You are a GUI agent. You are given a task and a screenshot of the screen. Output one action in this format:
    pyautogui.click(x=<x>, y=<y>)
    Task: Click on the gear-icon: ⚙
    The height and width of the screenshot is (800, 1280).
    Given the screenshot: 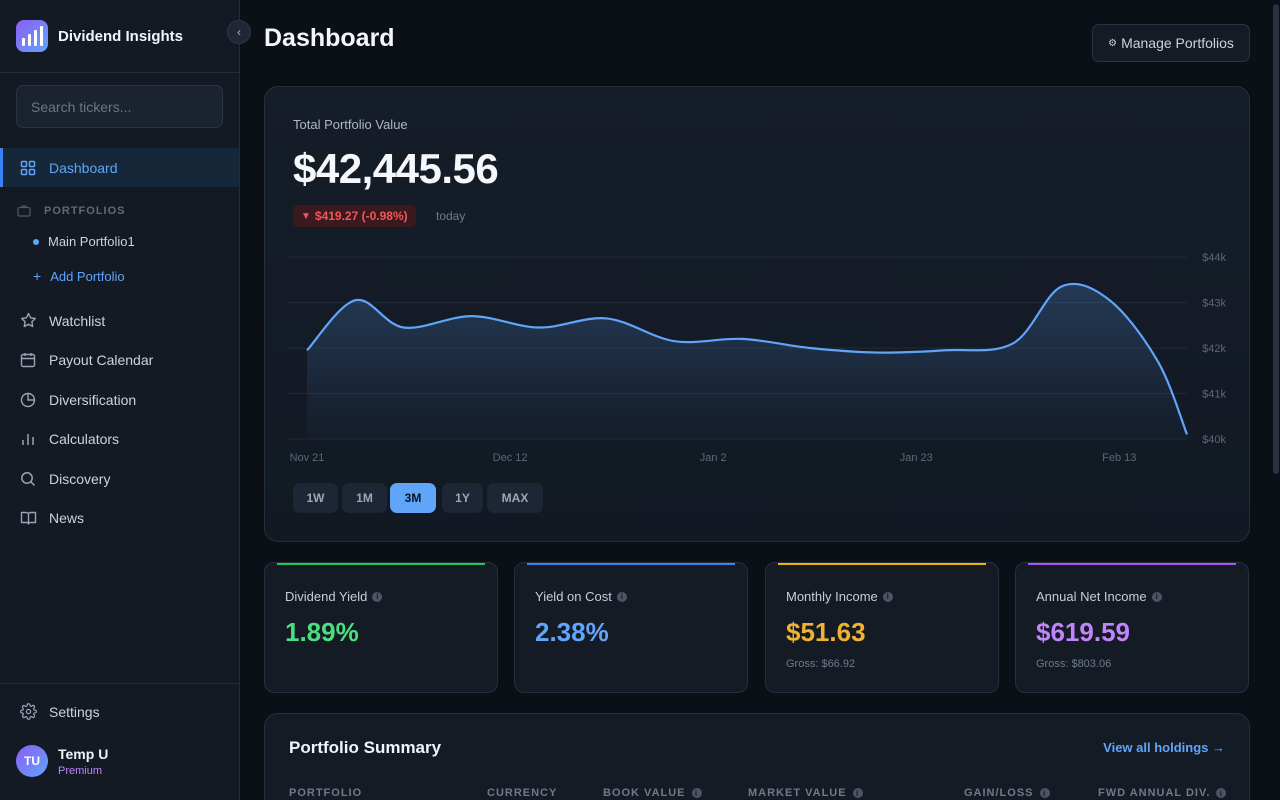 What is the action you would take?
    pyautogui.click(x=1113, y=43)
    